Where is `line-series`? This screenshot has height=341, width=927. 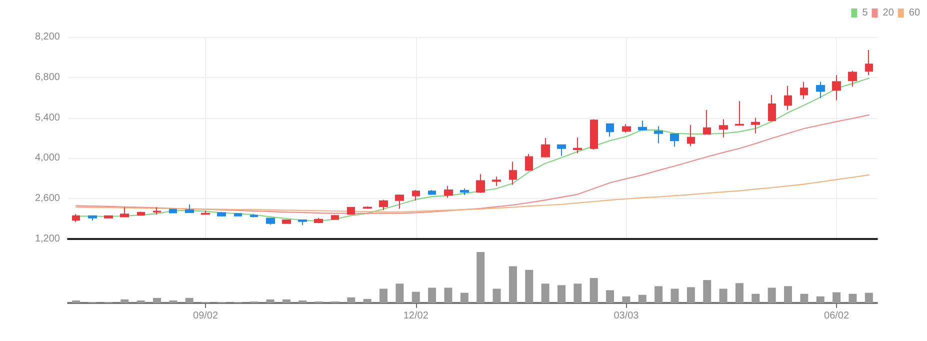
line-series is located at coordinates (473, 193).